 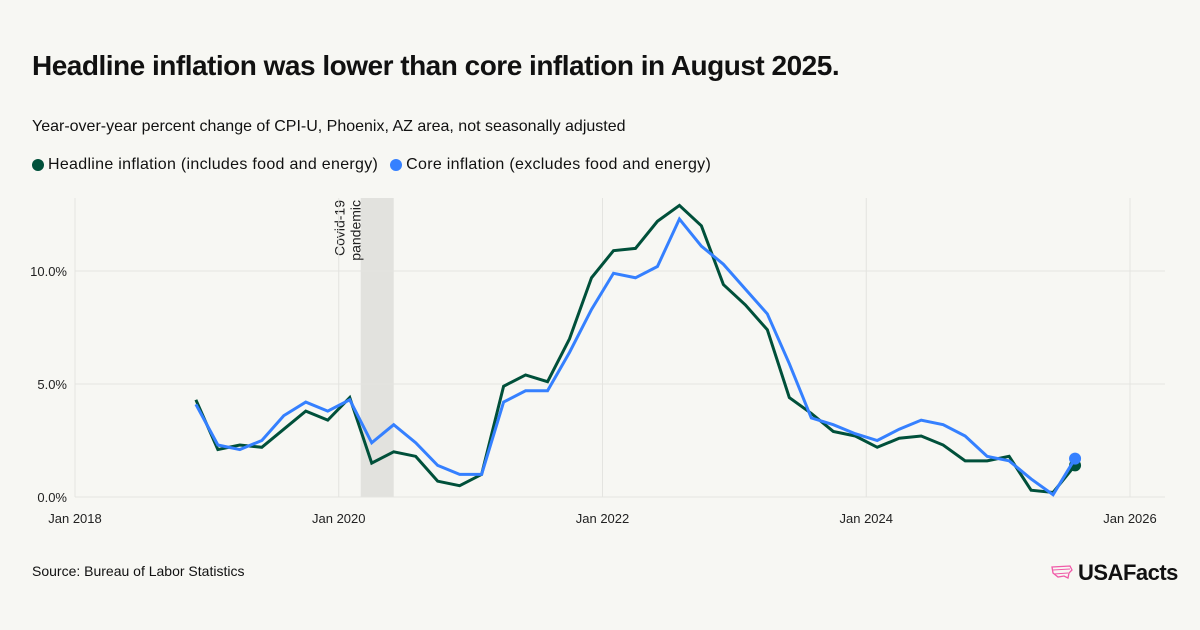 I want to click on y-tick-label: 5.0%, so click(x=52, y=384).